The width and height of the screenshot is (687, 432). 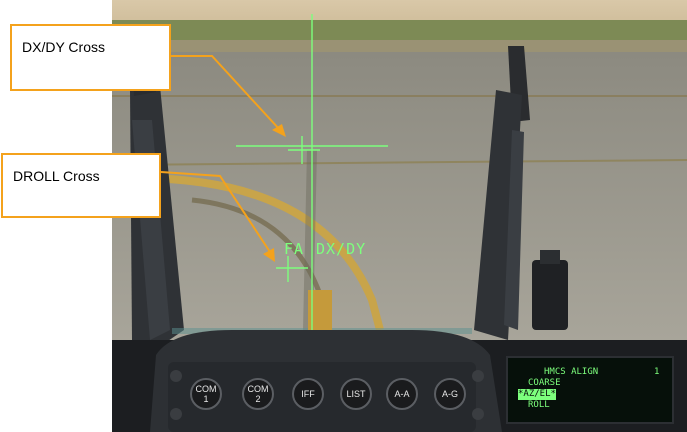 What do you see at coordinates (550, 257) in the screenshot?
I see `hmcs-knob` at bounding box center [550, 257].